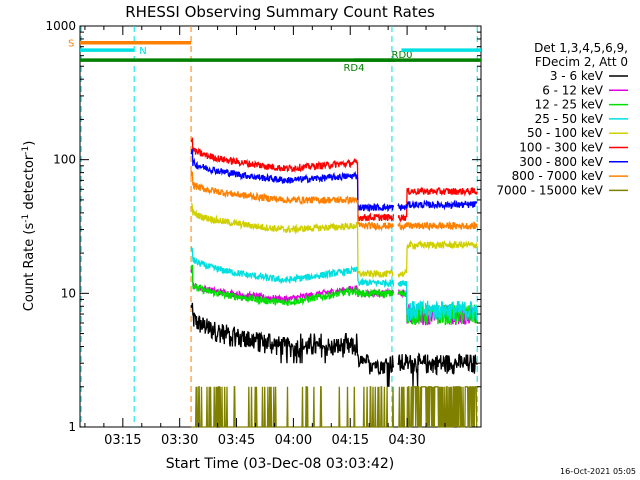  What do you see at coordinates (561, 162) in the screenshot?
I see `legend-item-label: 300 - 800 keV` at bounding box center [561, 162].